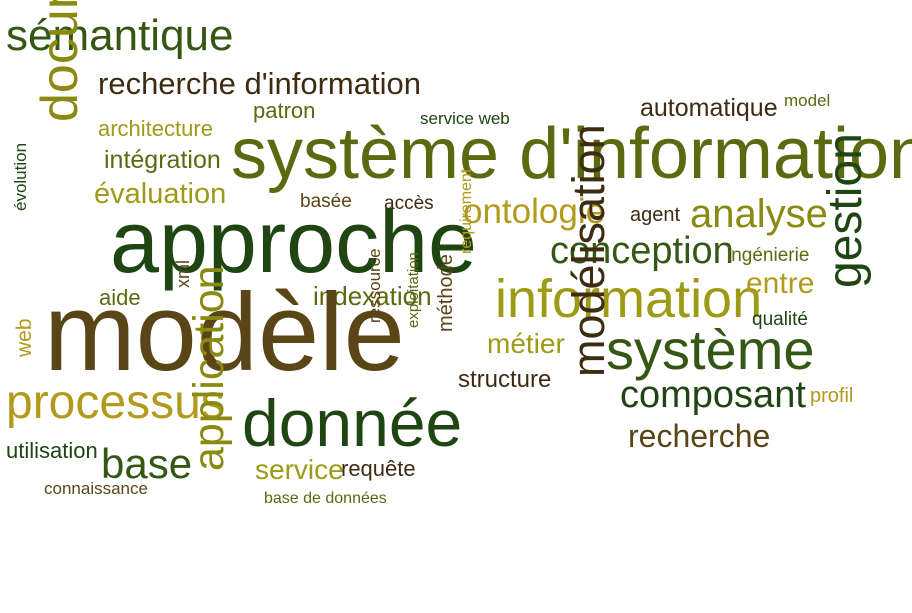 Image resolution: width=912 pixels, height=613 pixels. Describe the element at coordinates (446, 293) in the screenshot. I see `word-methode: méthode` at that location.